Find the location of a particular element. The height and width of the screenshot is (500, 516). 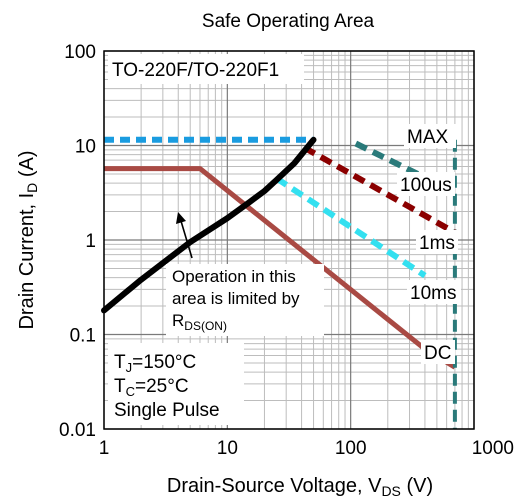

curve-label-100us: 100us is located at coordinates (426, 185).